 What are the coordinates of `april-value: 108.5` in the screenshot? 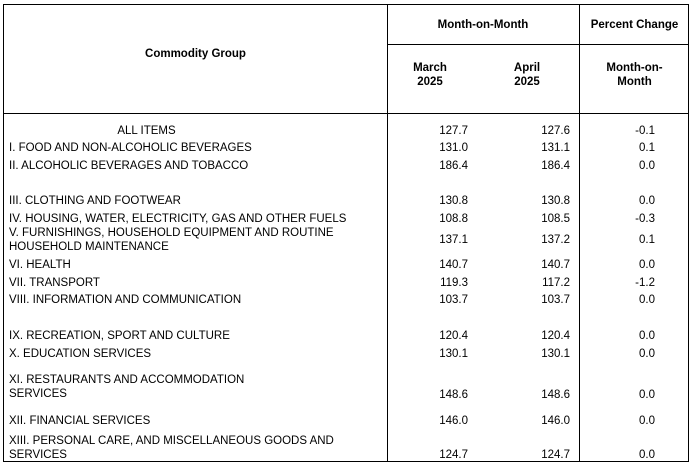 It's located at (555, 219).